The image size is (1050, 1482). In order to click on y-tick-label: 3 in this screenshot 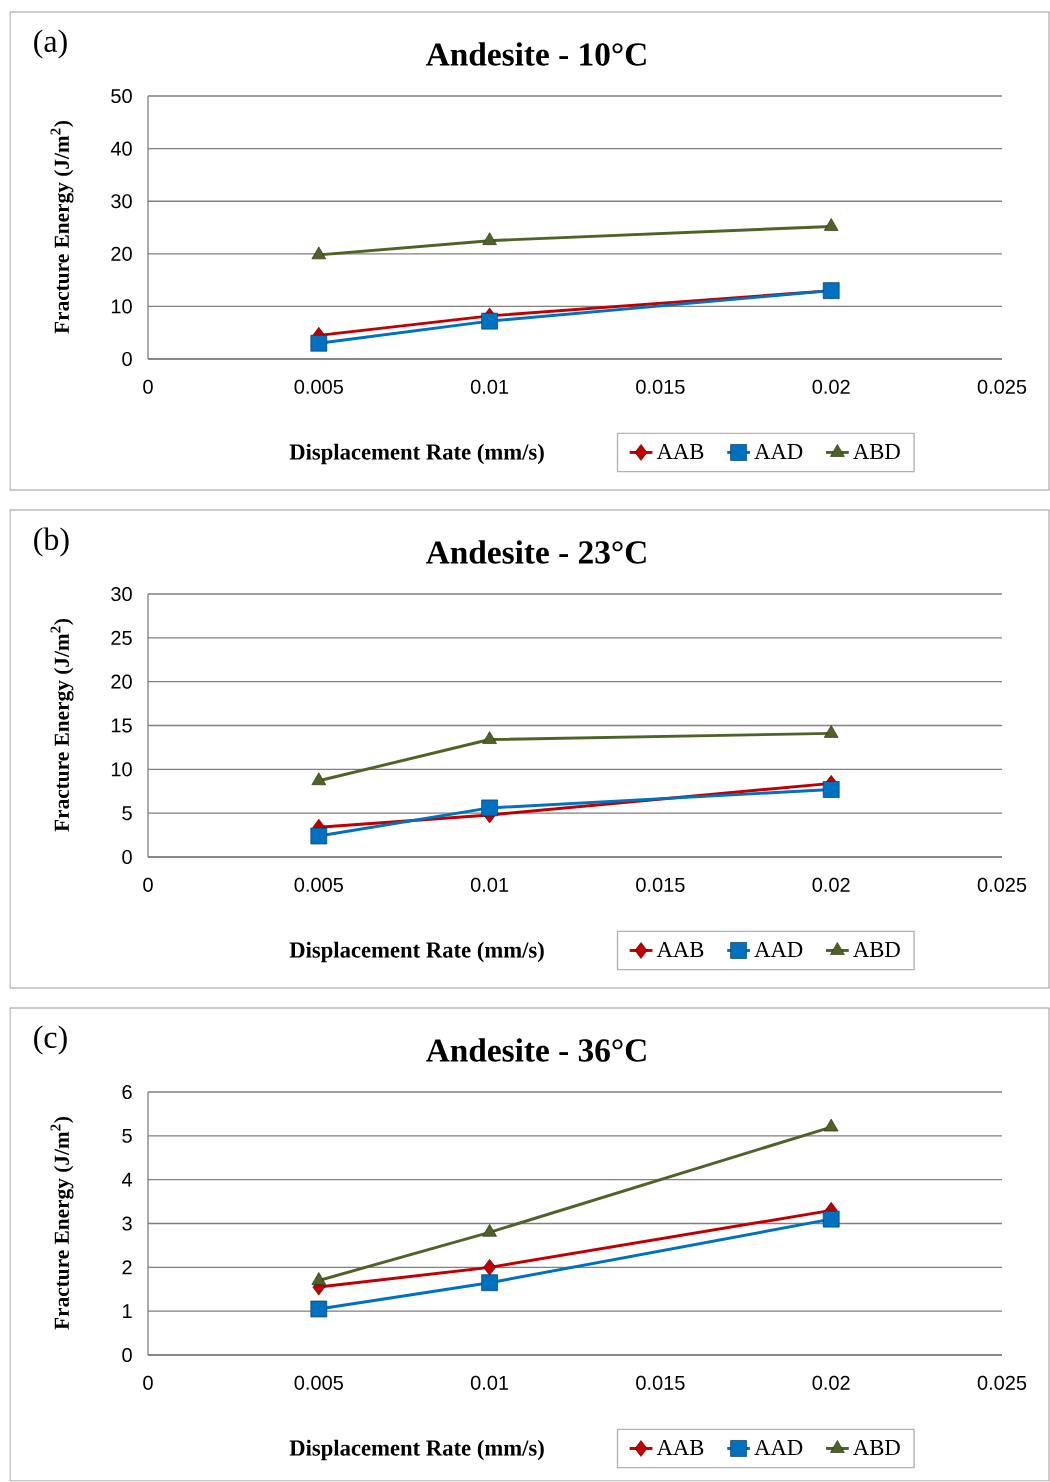, I will do `click(127, 1223)`.